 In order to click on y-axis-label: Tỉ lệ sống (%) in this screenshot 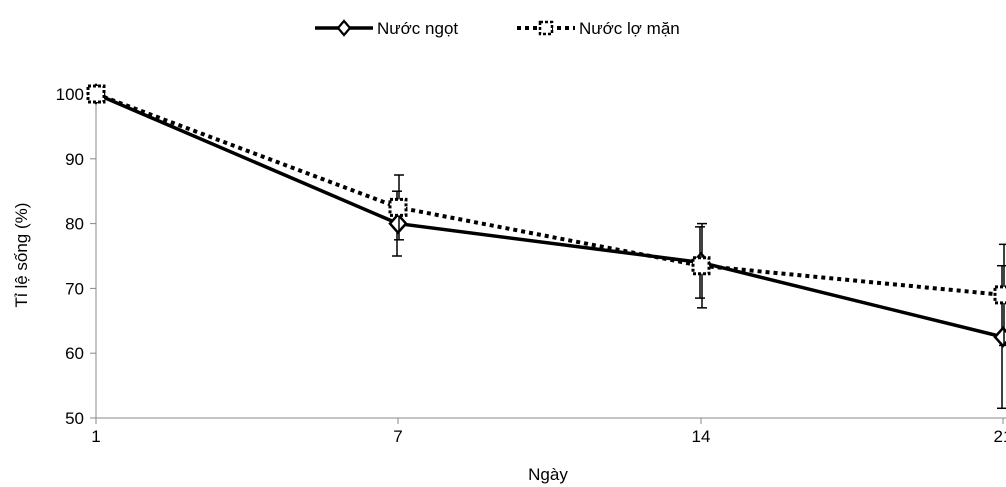, I will do `click(21, 255)`.